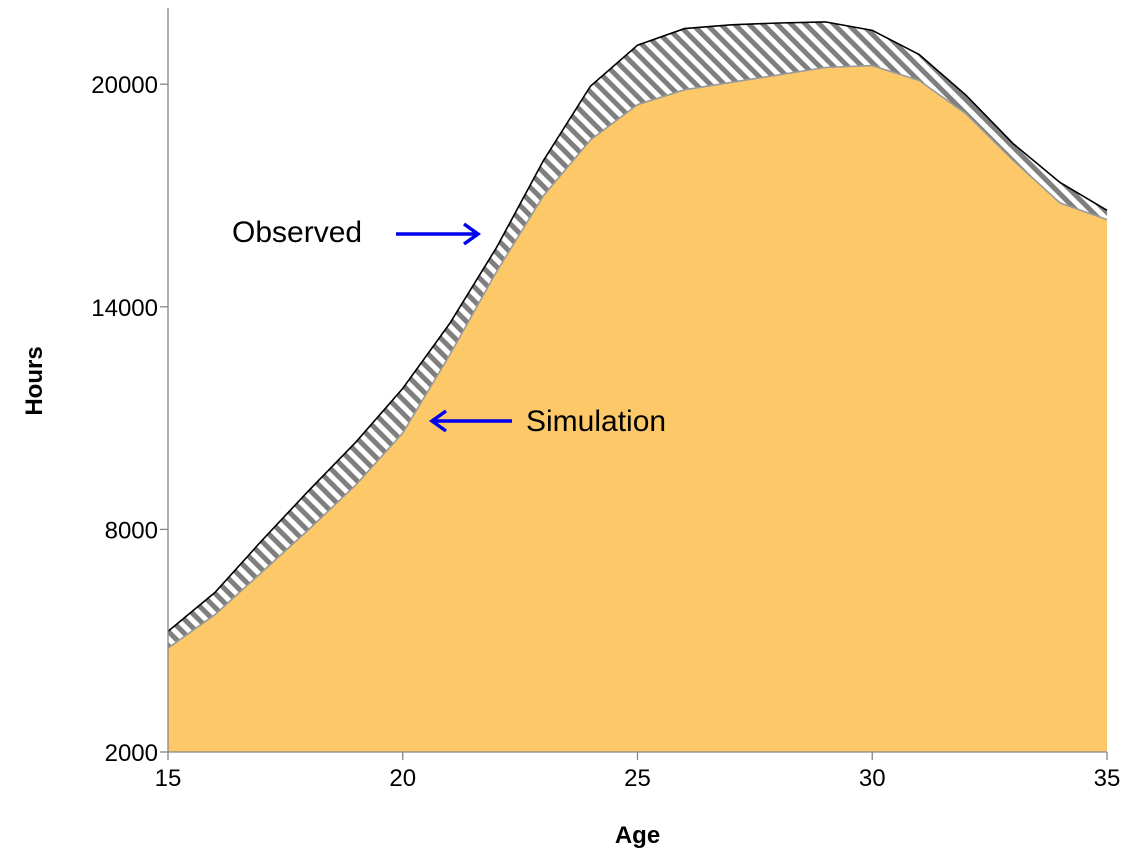  What do you see at coordinates (124, 308) in the screenshot?
I see `y-tick-label: 14000` at bounding box center [124, 308].